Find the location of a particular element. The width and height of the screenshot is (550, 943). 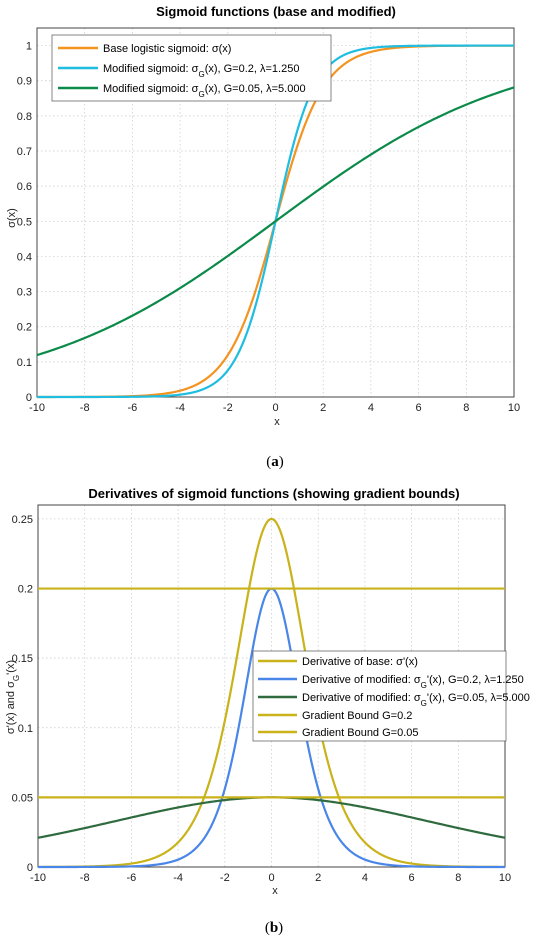

caption-a: (a) is located at coordinates (275, 462).